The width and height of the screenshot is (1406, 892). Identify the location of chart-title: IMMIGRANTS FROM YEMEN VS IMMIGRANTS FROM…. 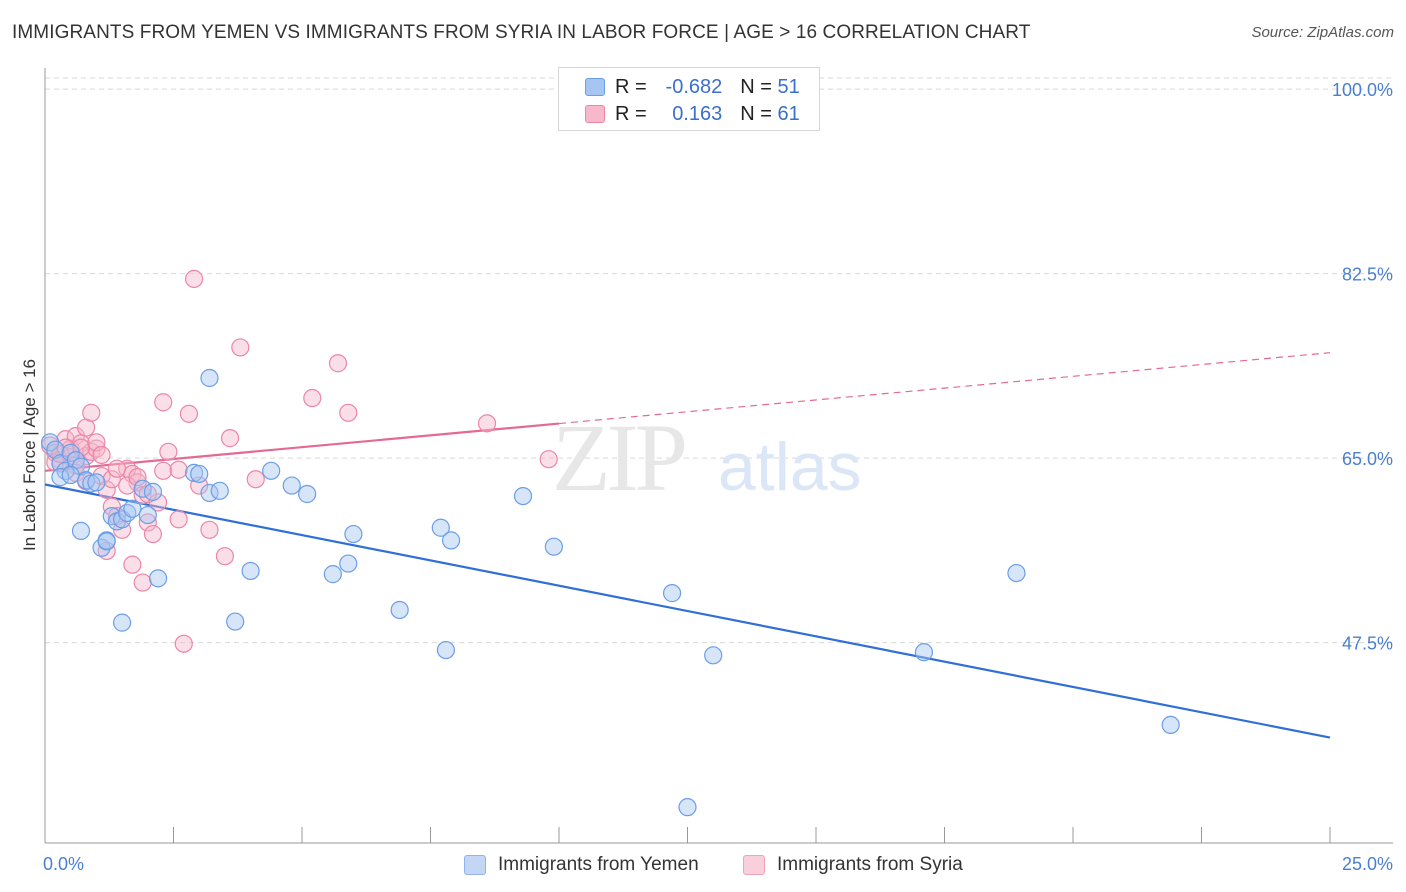
(521, 32).